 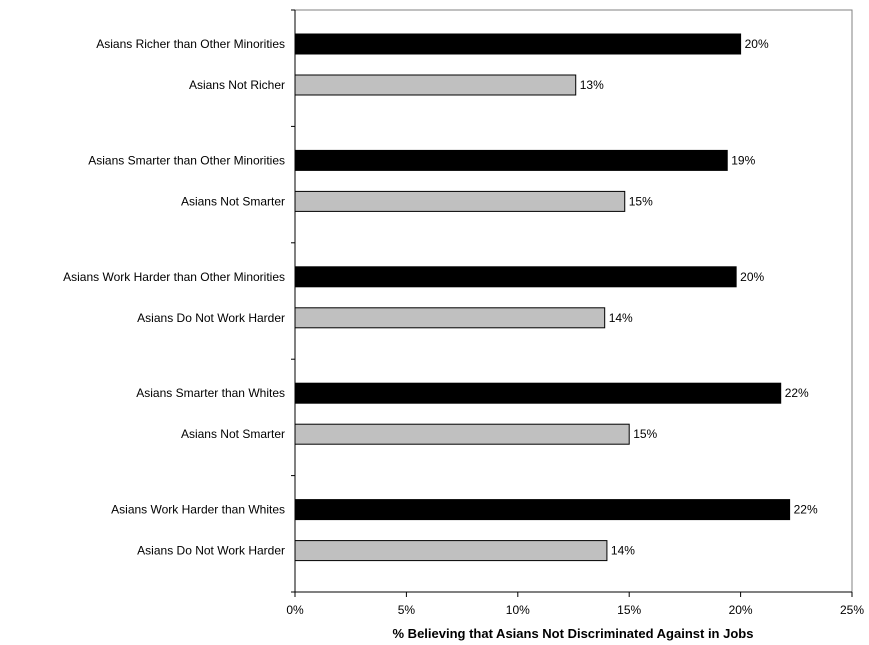 I want to click on x-tick-label: 20%, so click(x=741, y=610).